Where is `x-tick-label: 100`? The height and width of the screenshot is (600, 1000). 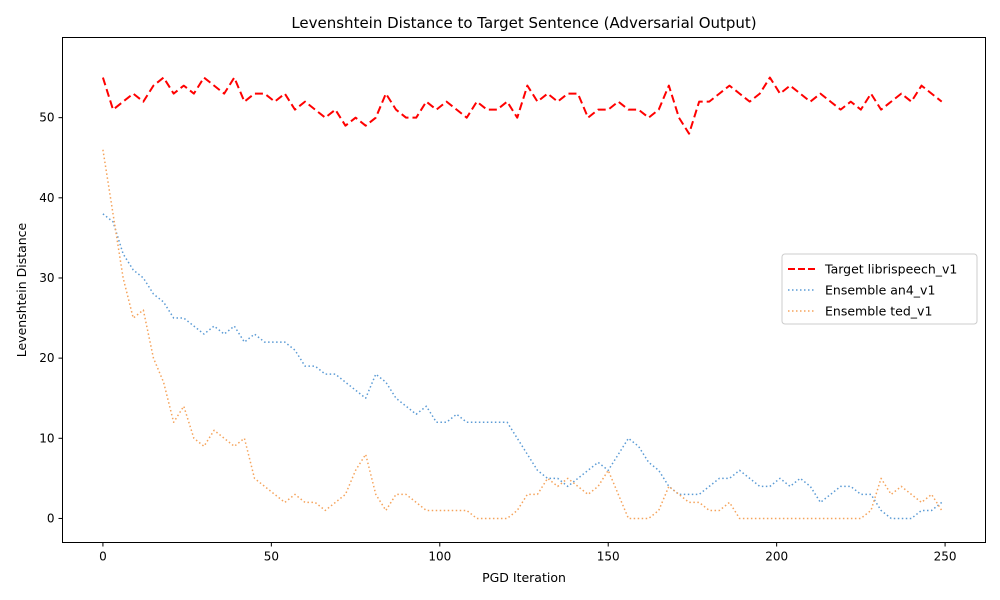 x-tick-label: 100 is located at coordinates (439, 557).